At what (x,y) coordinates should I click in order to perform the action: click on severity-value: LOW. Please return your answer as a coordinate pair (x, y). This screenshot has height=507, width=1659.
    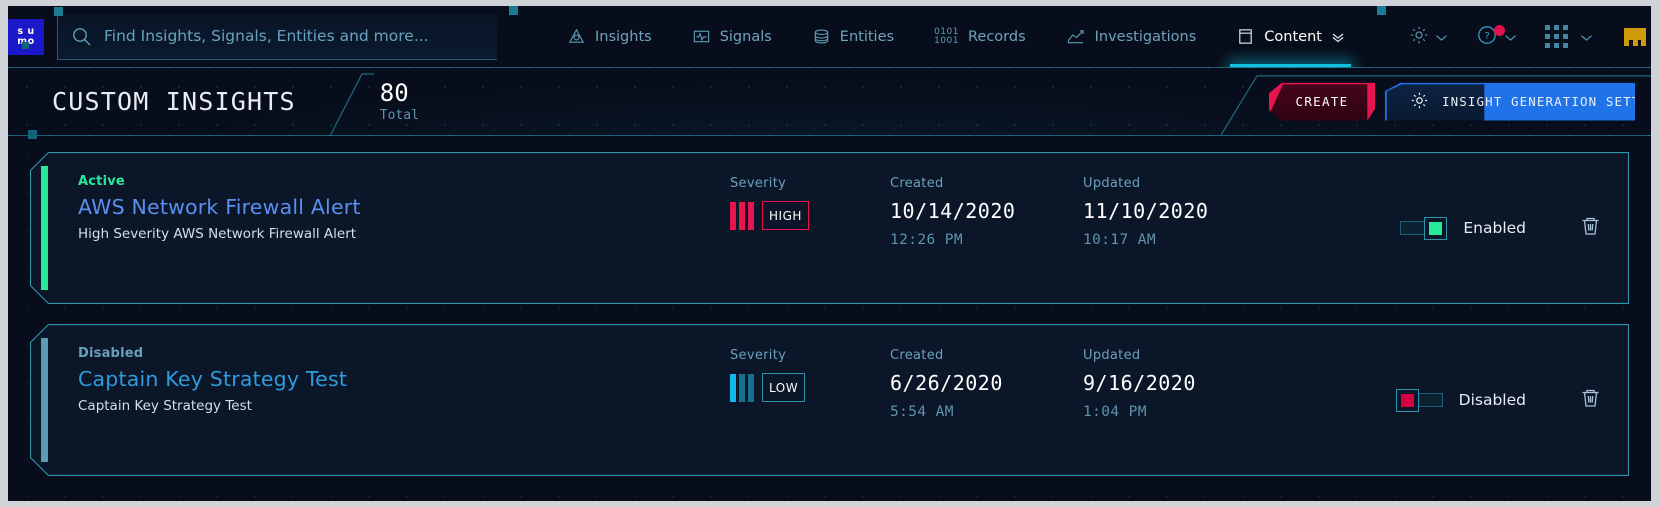
    Looking at the image, I should click on (810, 387).